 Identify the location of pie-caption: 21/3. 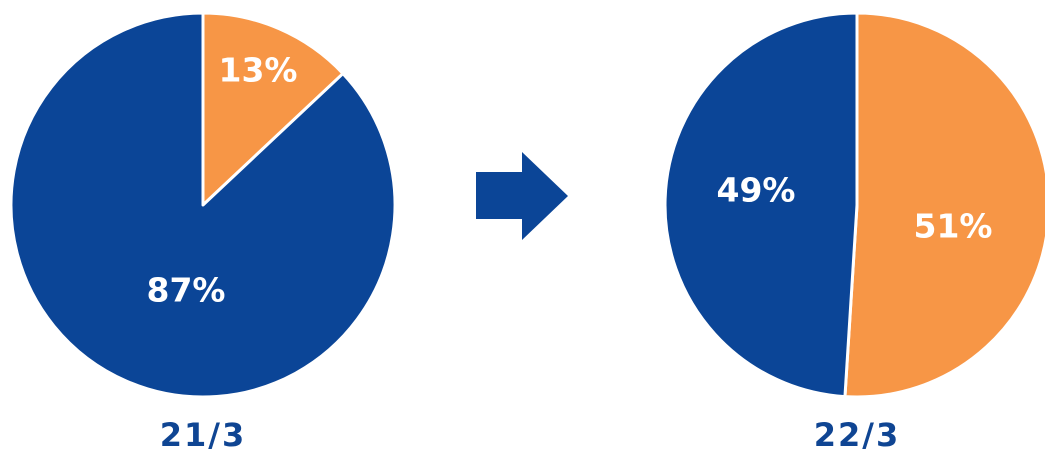
(203, 434).